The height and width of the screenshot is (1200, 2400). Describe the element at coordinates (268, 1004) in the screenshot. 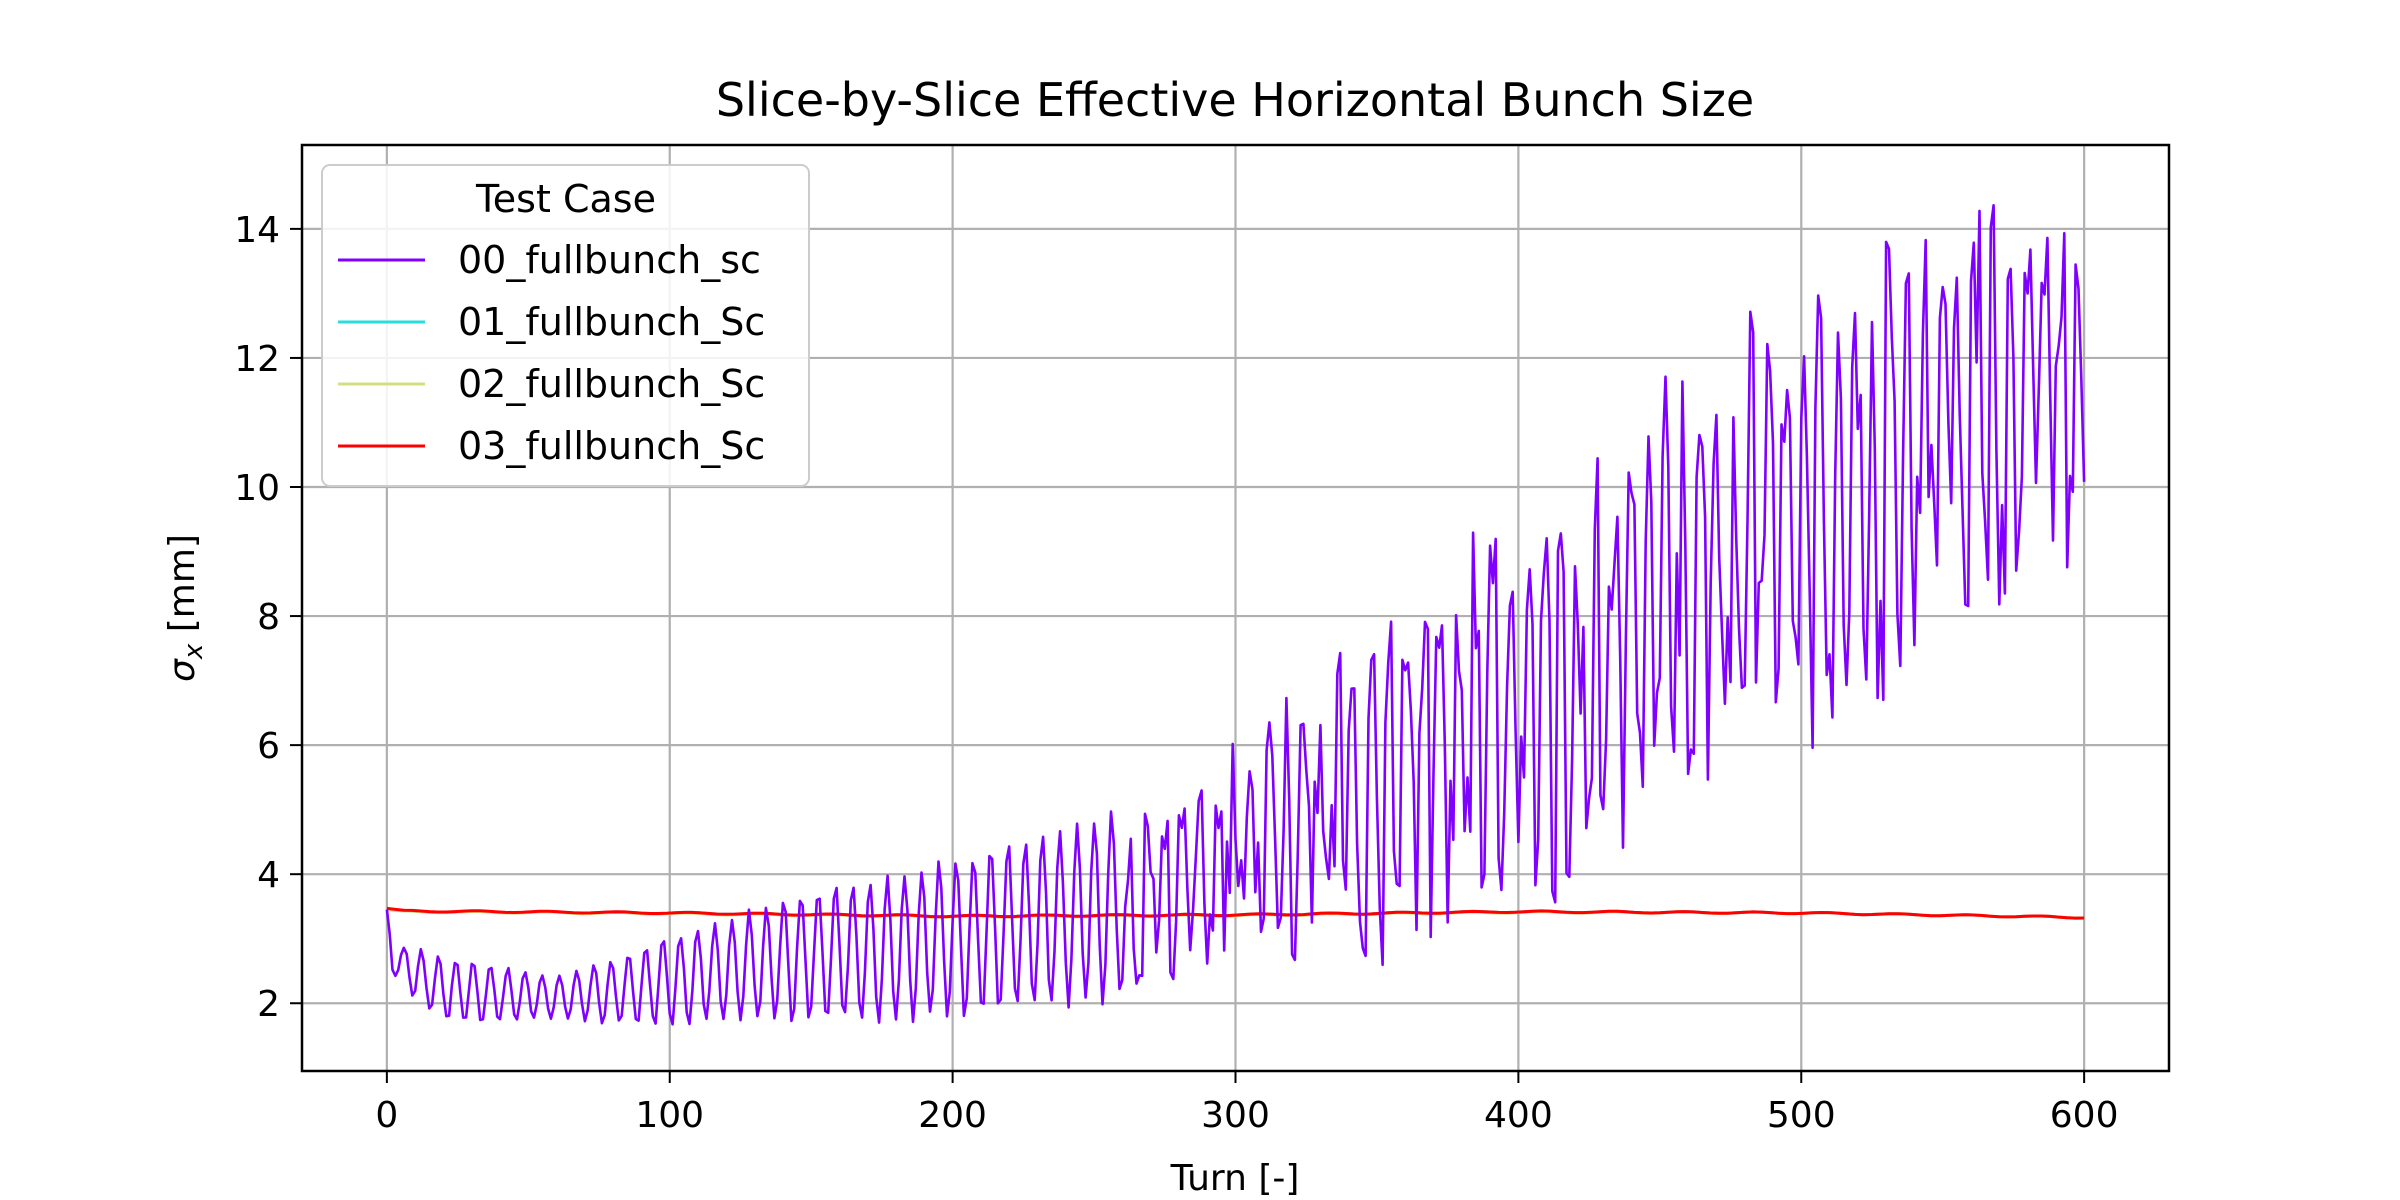

I see `y-tick-label: 2` at that location.